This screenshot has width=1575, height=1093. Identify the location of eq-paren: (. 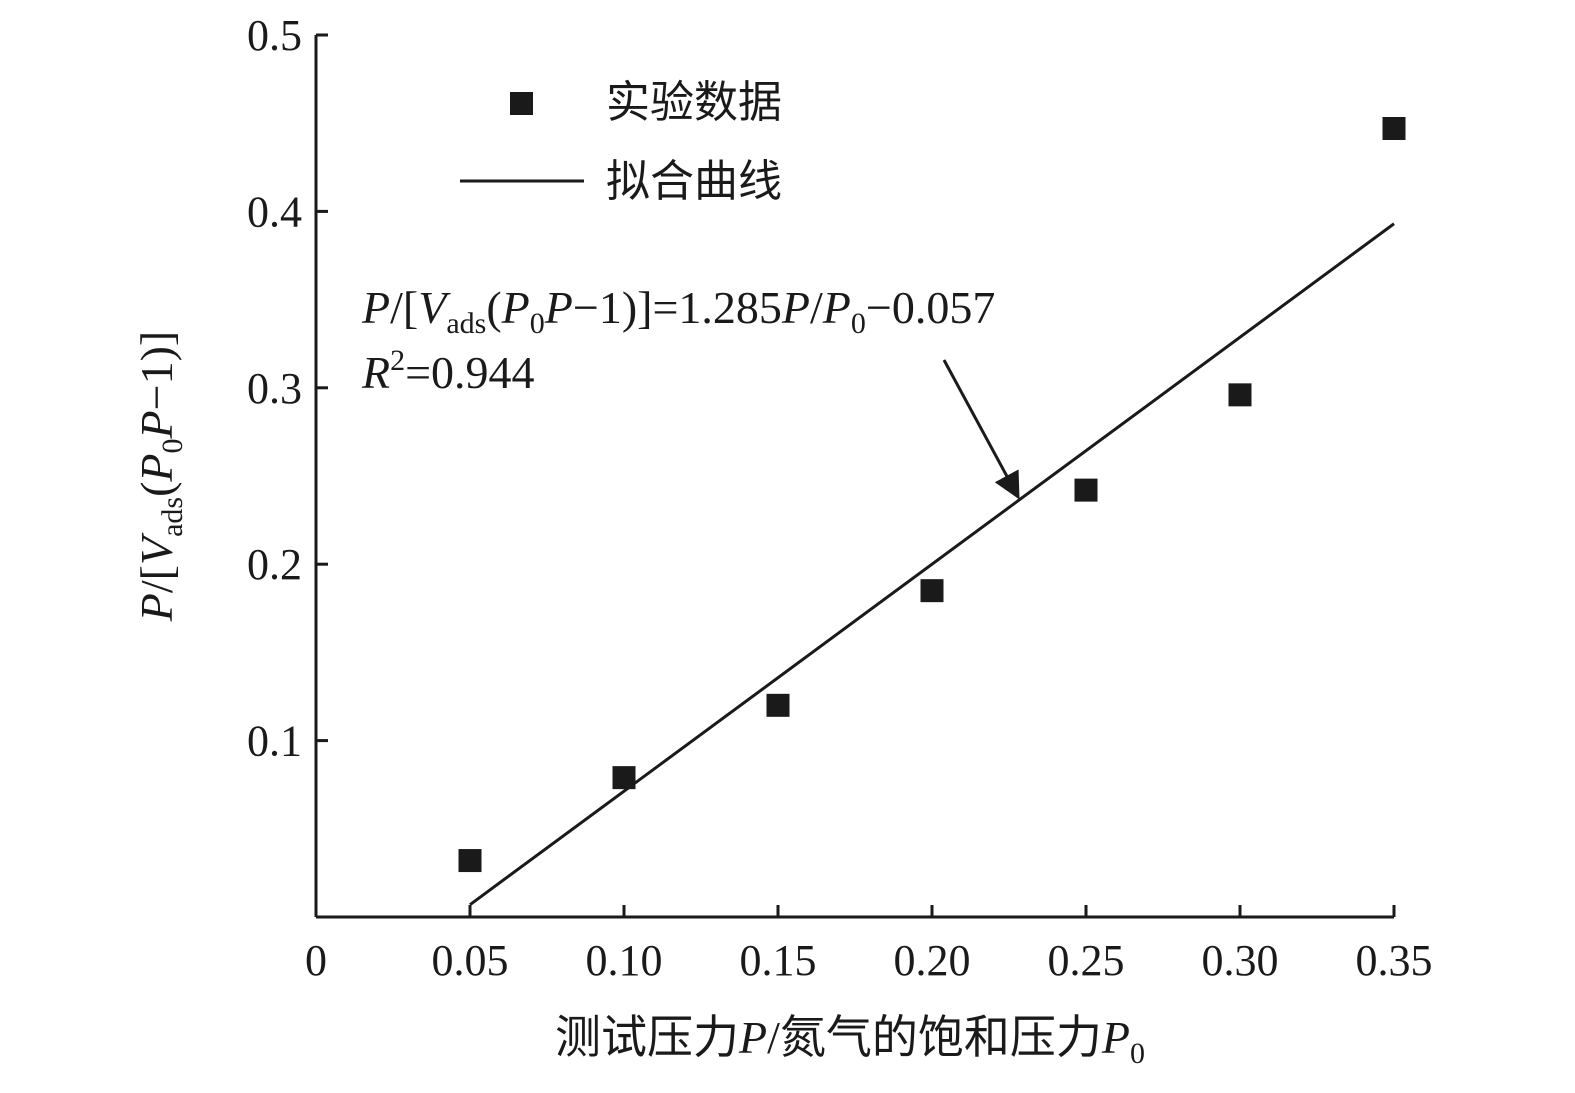
(493, 307).